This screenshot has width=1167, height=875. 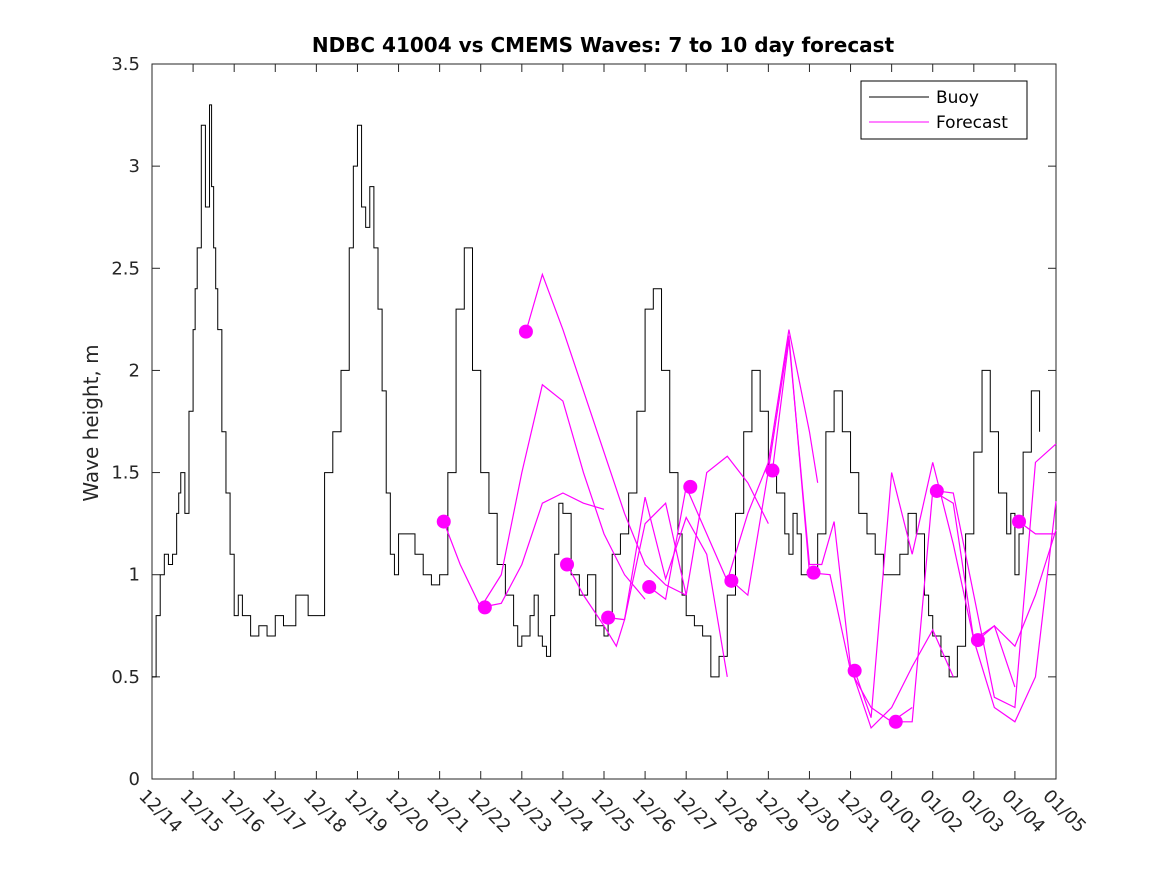 I want to click on y-tick-label: 2.5, so click(x=125, y=268).